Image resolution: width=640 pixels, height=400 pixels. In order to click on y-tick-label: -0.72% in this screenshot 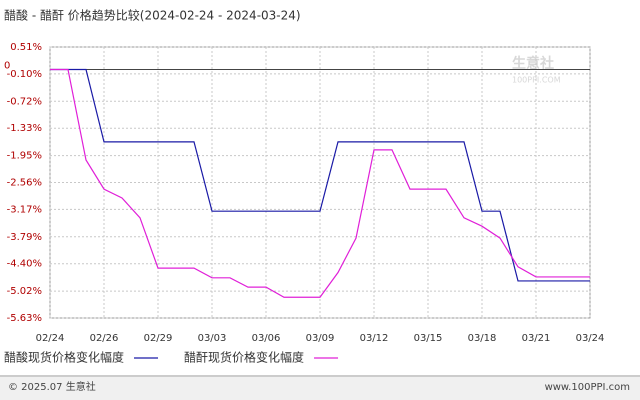, I will do `click(24, 101)`.